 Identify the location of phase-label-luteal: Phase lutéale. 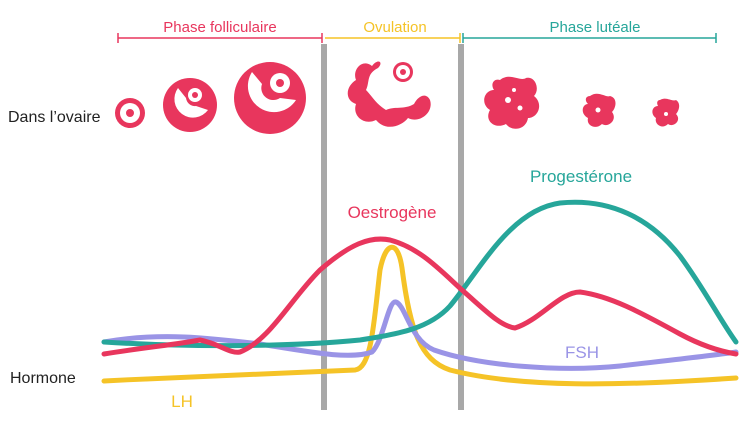
(595, 27).